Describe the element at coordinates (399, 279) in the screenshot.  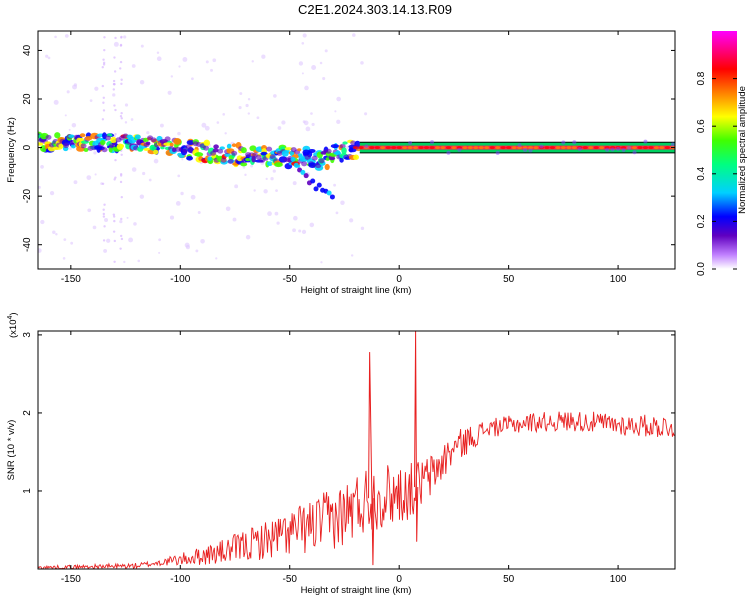
I see `x-tick-label: 0` at that location.